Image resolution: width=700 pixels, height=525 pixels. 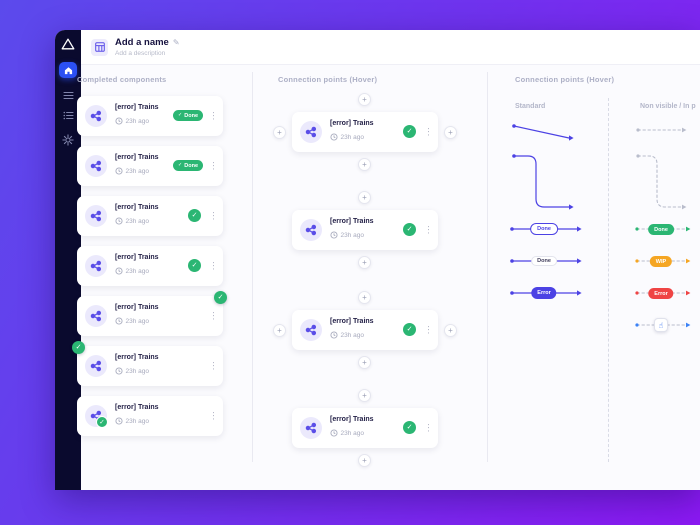 I want to click on column-header-completed: Completed components, so click(x=122, y=79).